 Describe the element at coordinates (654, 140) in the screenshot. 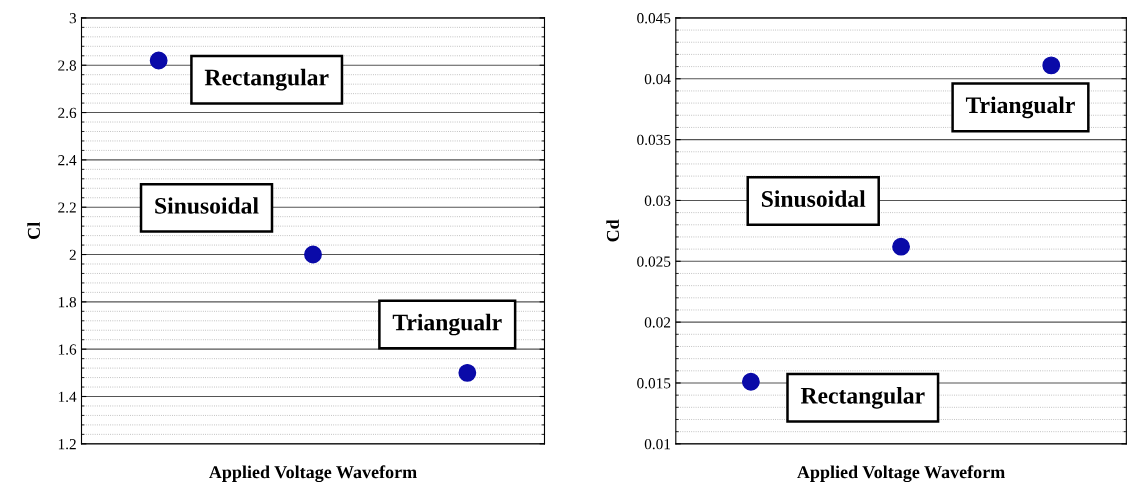

I see `y-tick-label: 0.035` at that location.